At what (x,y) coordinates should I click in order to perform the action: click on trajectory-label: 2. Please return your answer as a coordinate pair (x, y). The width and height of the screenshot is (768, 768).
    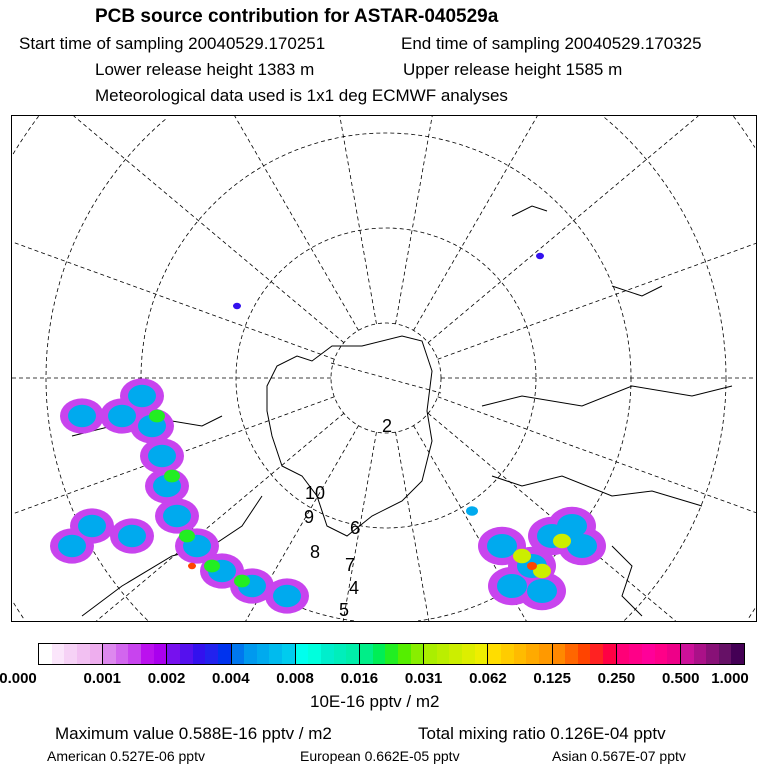
    Looking at the image, I should click on (387, 426).